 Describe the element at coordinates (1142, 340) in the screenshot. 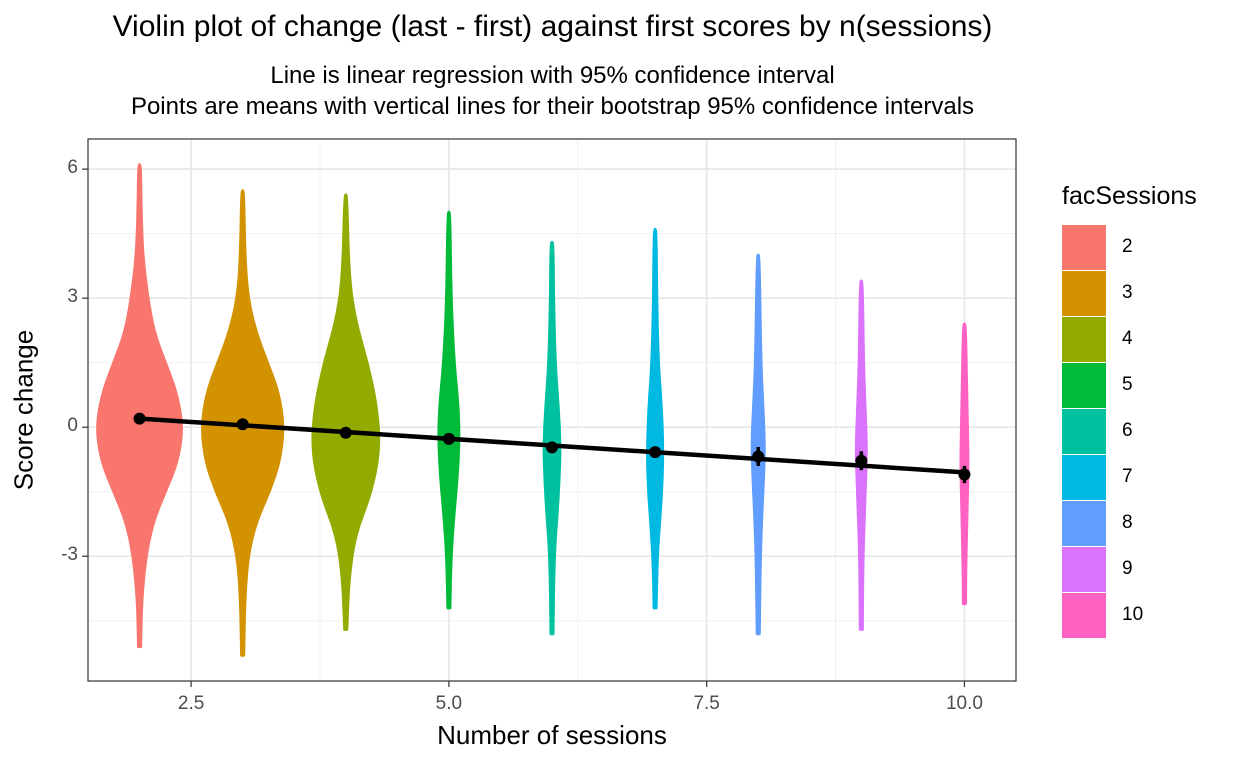

I see `legend-item-4: 4` at that location.